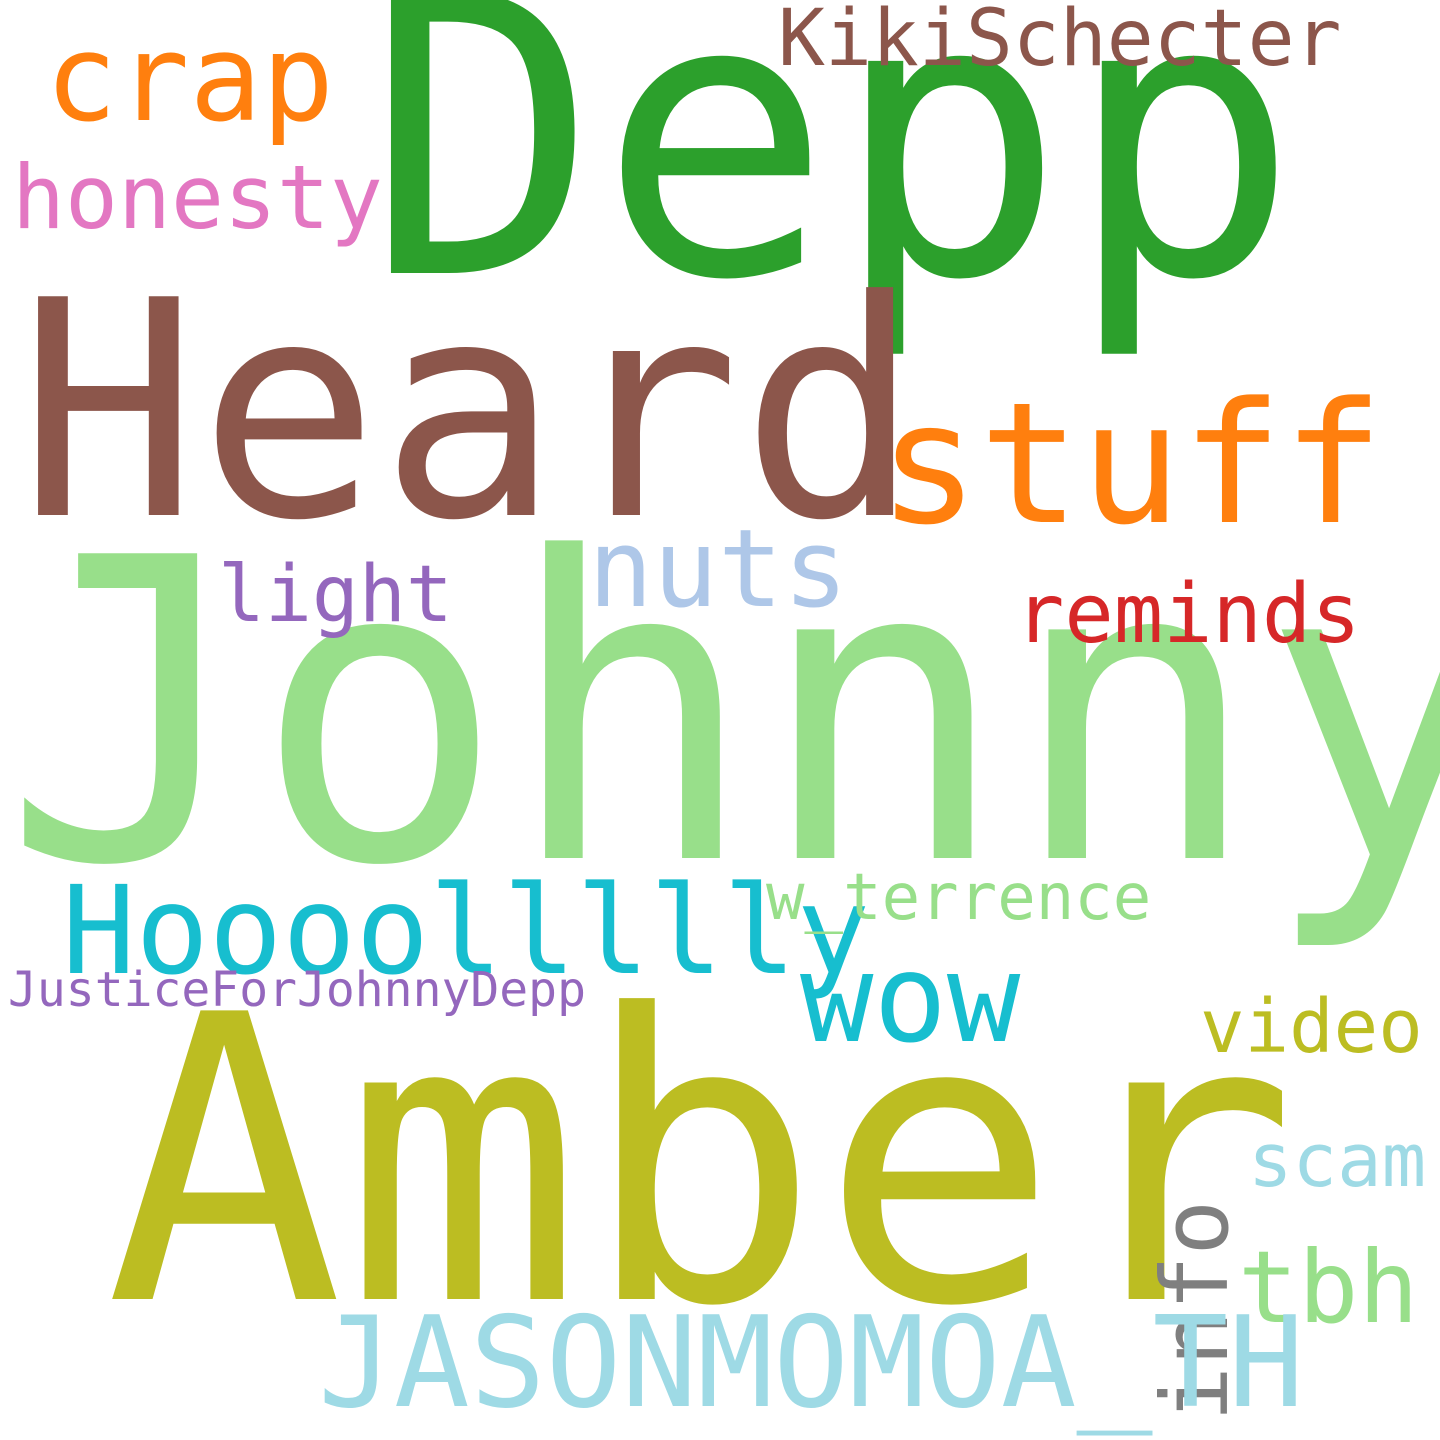  I want to click on word-crap: crap, so click(189, 79).